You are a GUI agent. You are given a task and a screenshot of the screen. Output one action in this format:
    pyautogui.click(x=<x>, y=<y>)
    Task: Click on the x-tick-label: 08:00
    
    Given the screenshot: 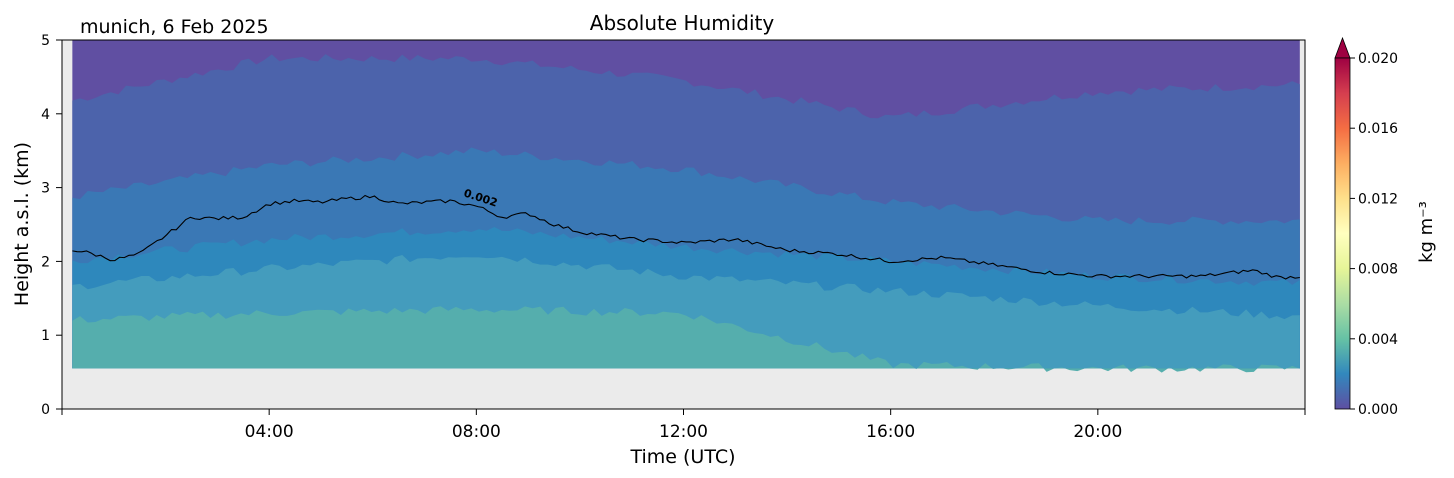 What is the action you would take?
    pyautogui.click(x=476, y=432)
    